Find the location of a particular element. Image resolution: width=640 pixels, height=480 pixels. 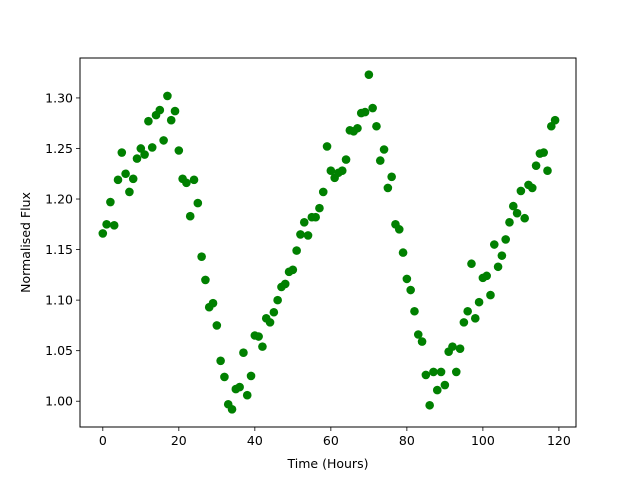

y-axis-label: Normalised Flux is located at coordinates (25, 242).